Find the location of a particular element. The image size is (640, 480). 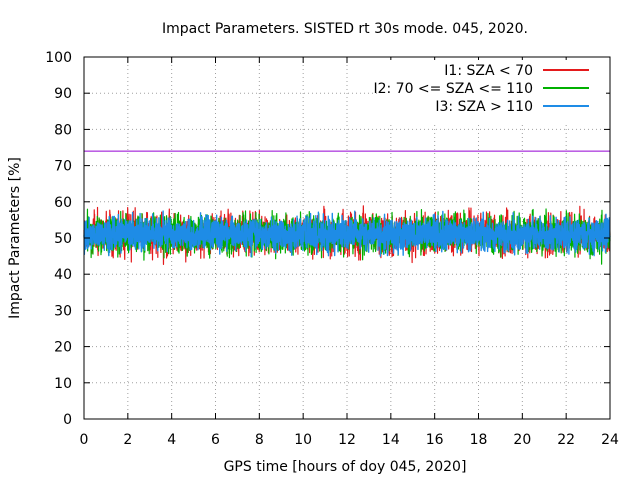

x-tick-label: 18 is located at coordinates (479, 440).